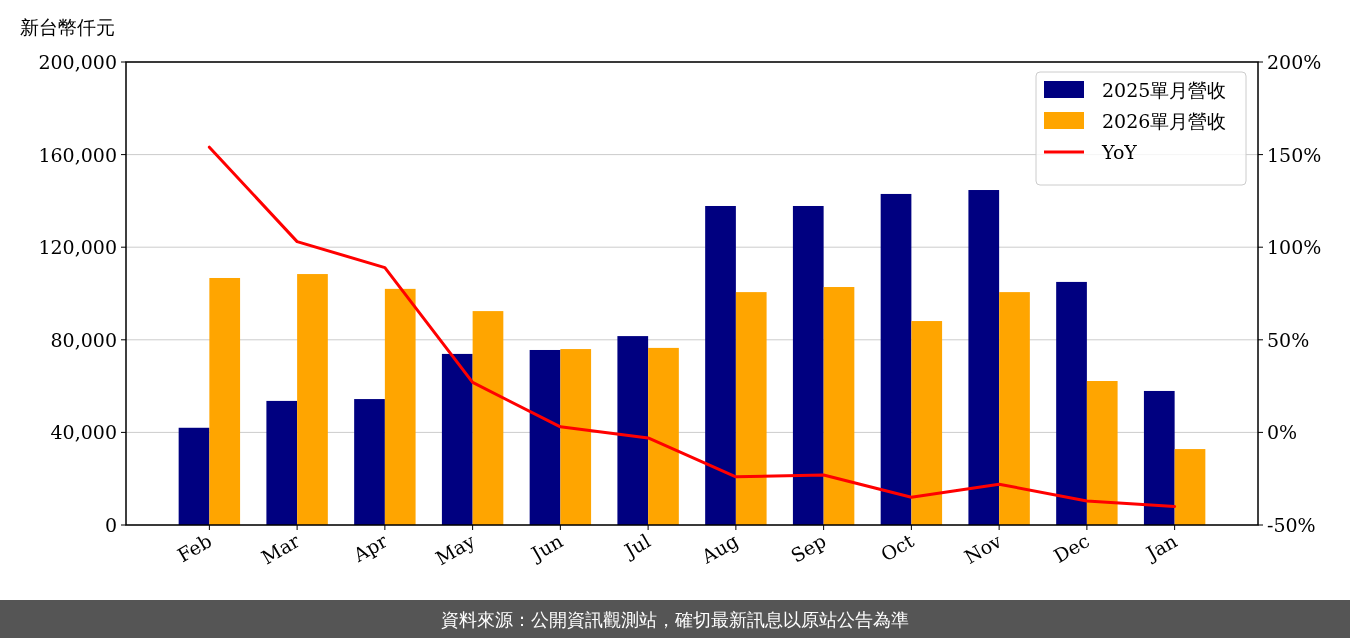 The height and width of the screenshot is (638, 1350). What do you see at coordinates (1071, 548) in the screenshot?
I see `x-tick-label: Dec` at bounding box center [1071, 548].